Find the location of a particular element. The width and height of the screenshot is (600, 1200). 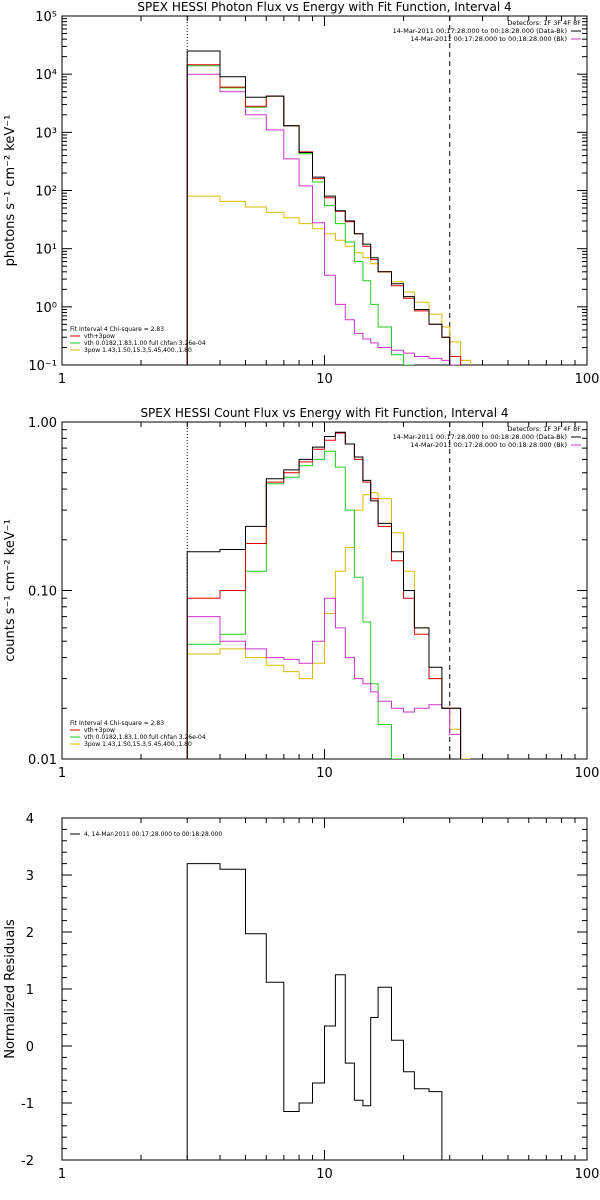

y-axis-label: photons s⁻¹ cm⁻² keV⁻¹ is located at coordinates (10, 191).